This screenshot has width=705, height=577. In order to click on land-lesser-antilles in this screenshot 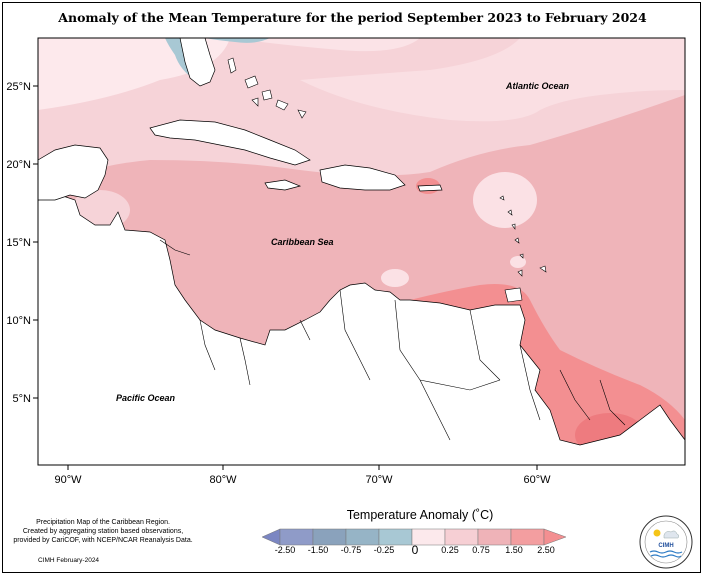, I will do `click(523, 249)`.